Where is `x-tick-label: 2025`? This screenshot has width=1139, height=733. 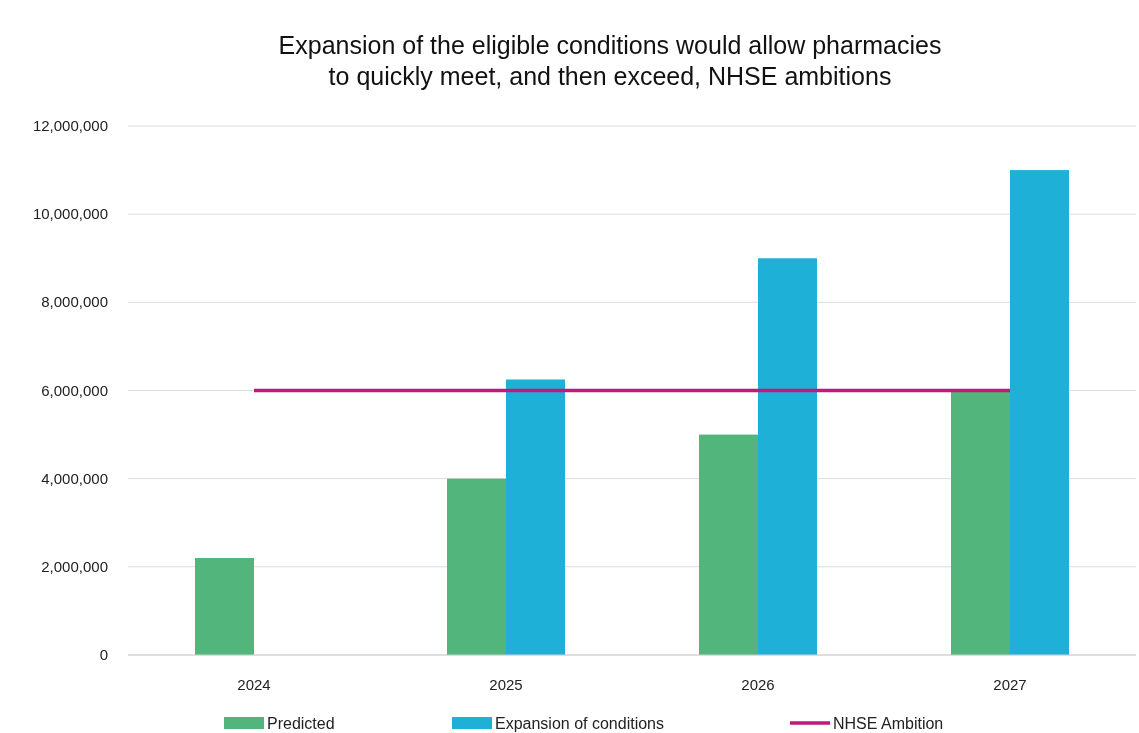
x-tick-label: 2025 is located at coordinates (506, 684).